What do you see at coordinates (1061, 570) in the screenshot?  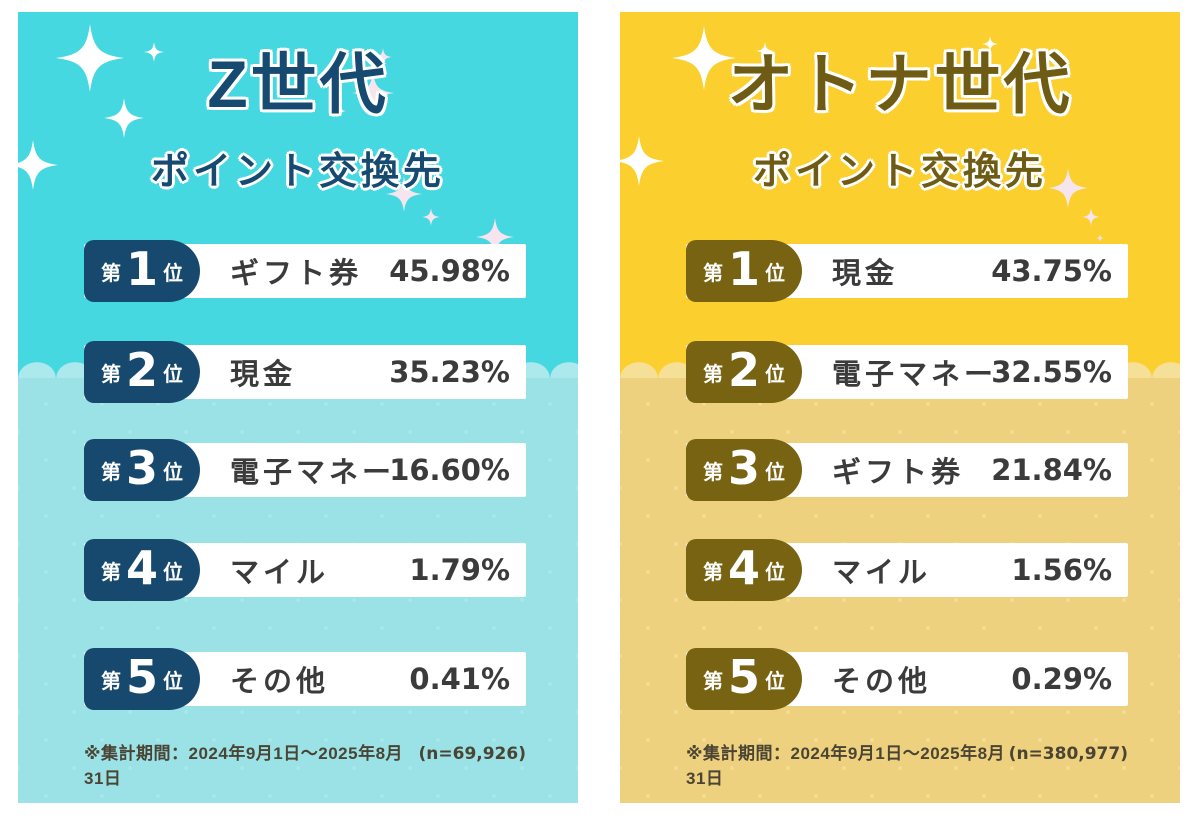 I see `rank-item-value: 1.56%` at bounding box center [1061, 570].